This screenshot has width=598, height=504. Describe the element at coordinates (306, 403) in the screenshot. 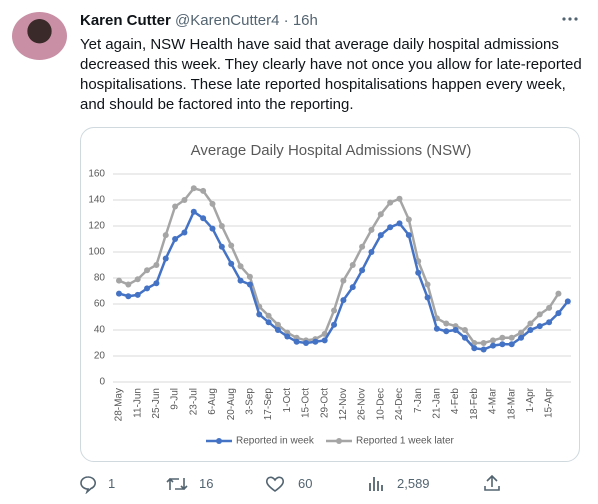

I see `x-tick-label: 15-Oct` at that location.